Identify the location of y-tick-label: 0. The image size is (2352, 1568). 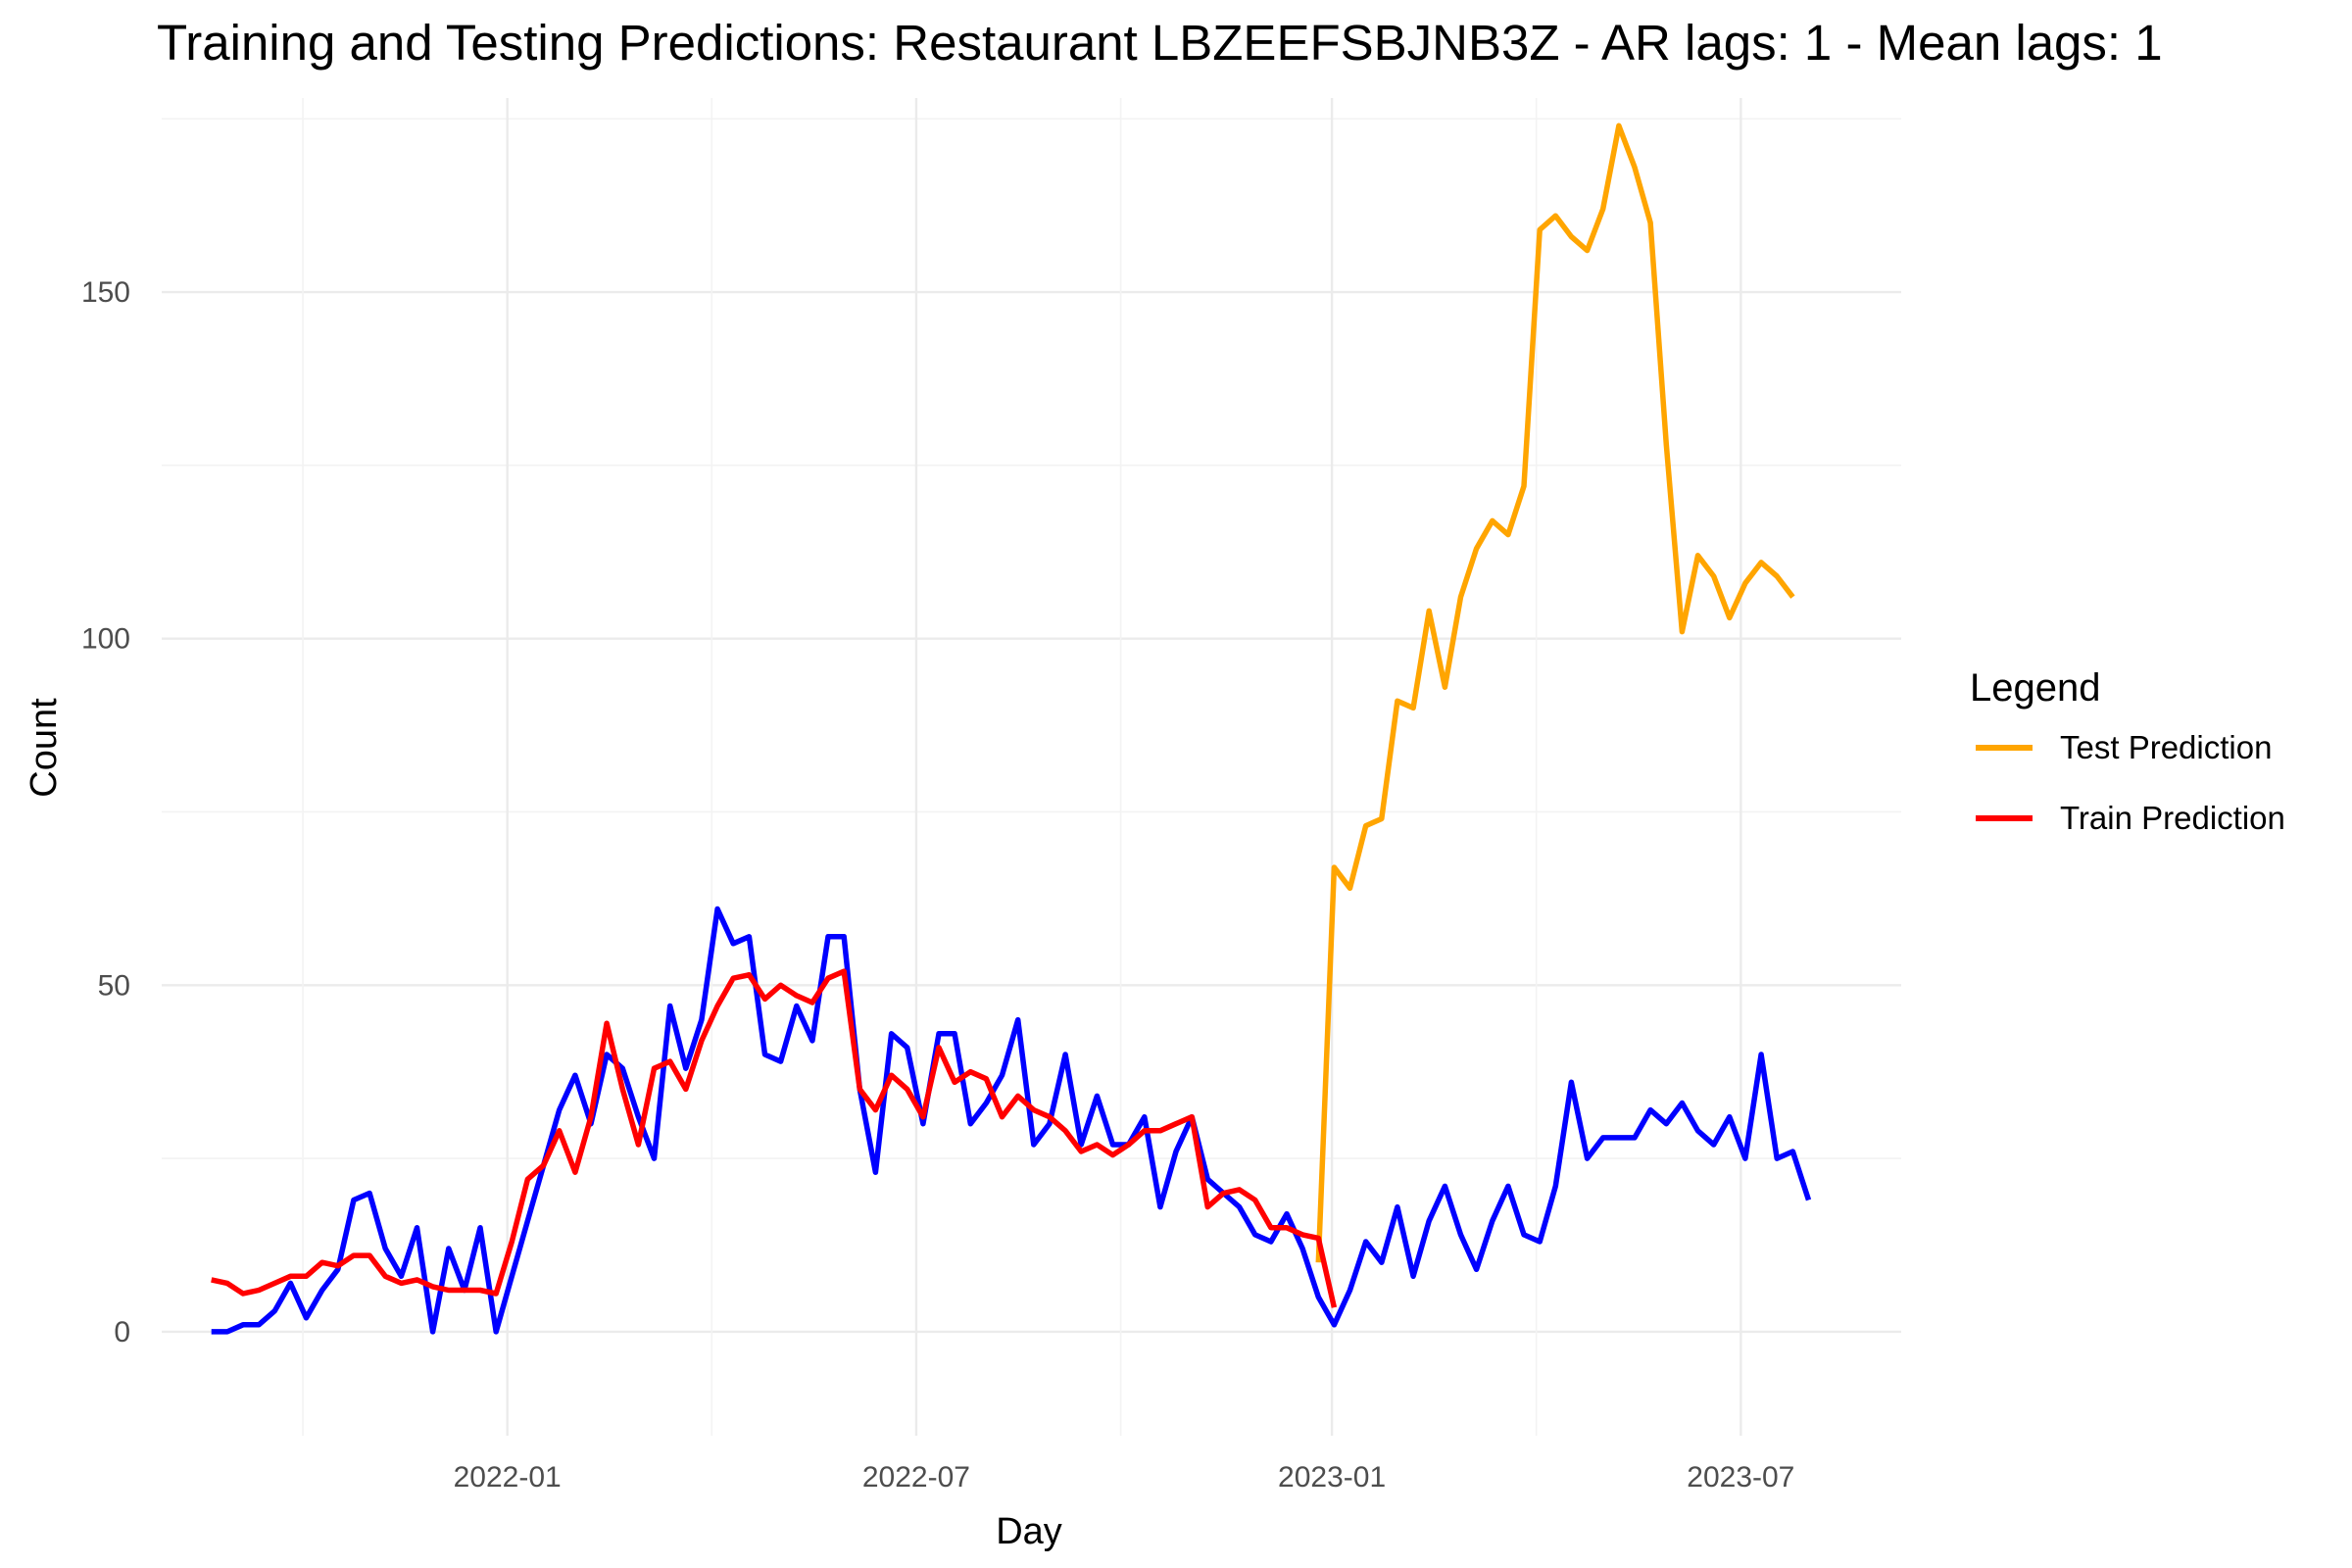
(122, 1332).